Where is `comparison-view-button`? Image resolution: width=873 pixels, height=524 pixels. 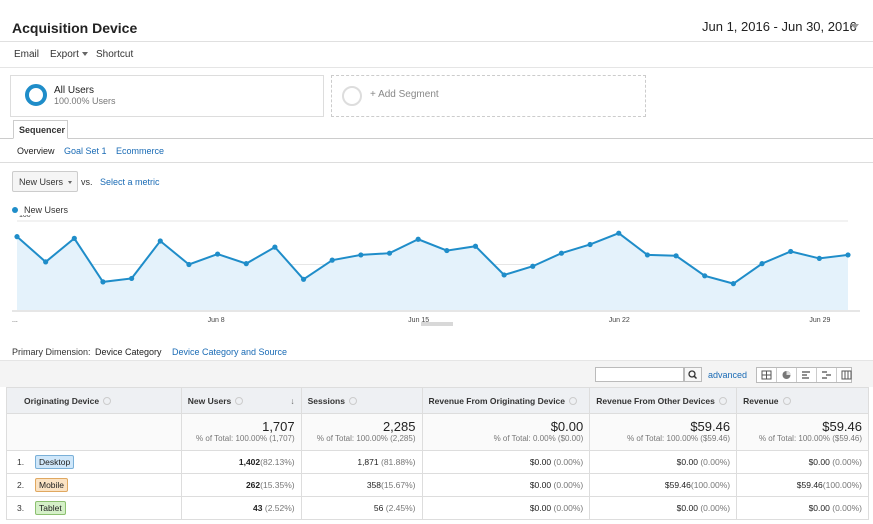 comparison-view-button is located at coordinates (827, 375).